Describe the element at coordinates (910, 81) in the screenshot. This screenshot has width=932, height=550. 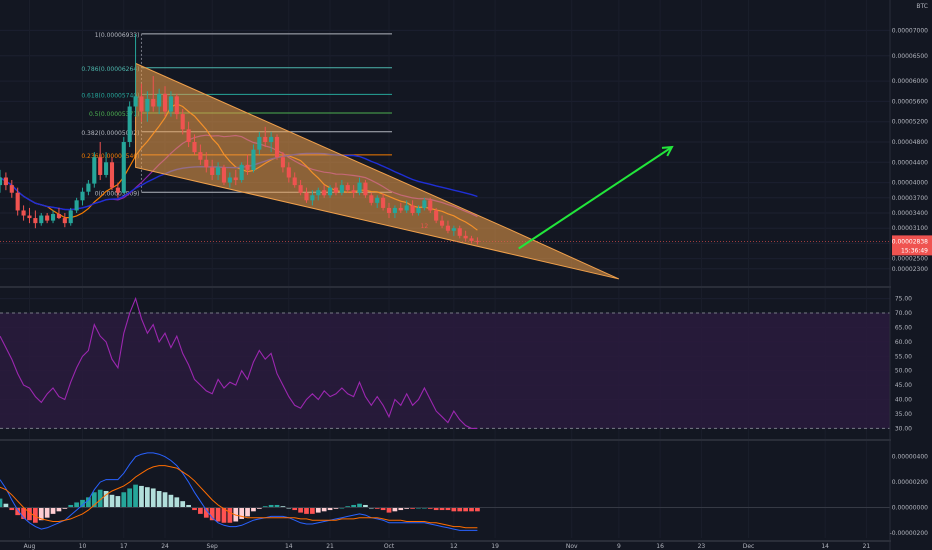
I see `price-tick-label: 0.00006000` at that location.